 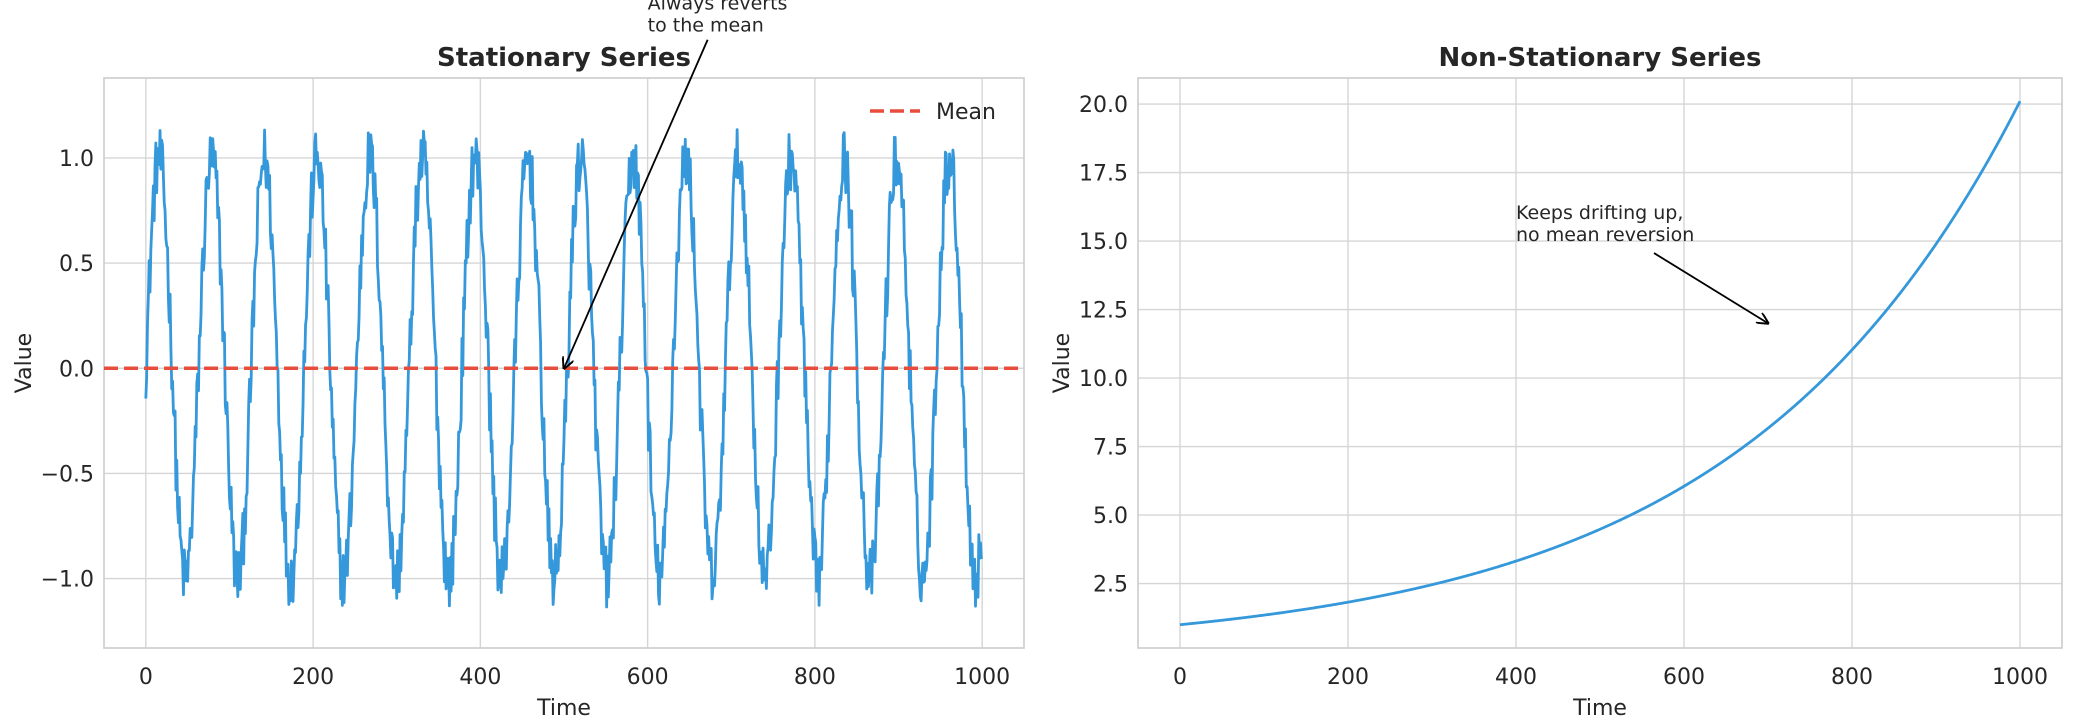 What do you see at coordinates (1103, 311) in the screenshot?
I see `y-tick-label: 12.5` at bounding box center [1103, 311].